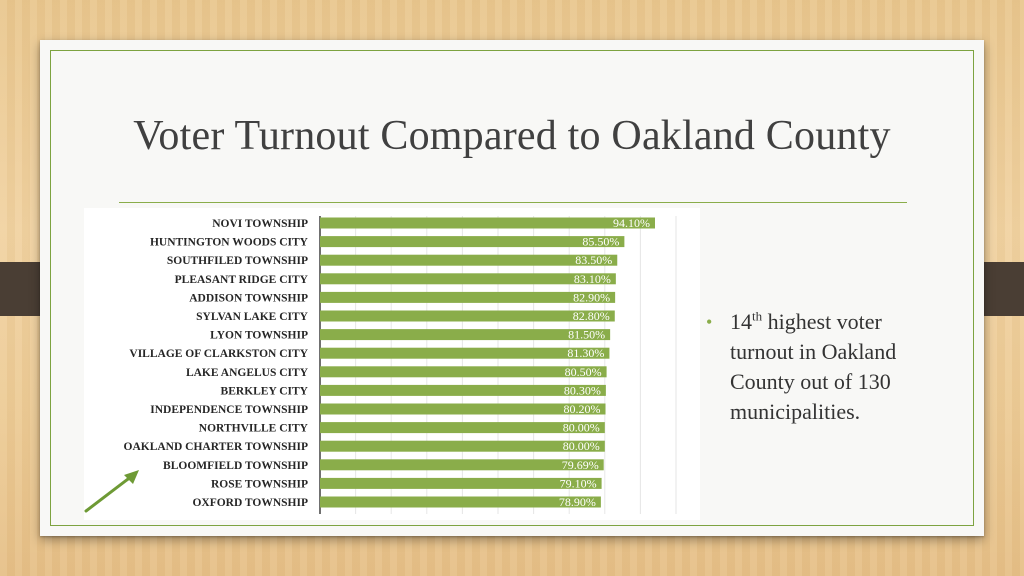  I want to click on data-label: 79.69%, so click(580, 465).